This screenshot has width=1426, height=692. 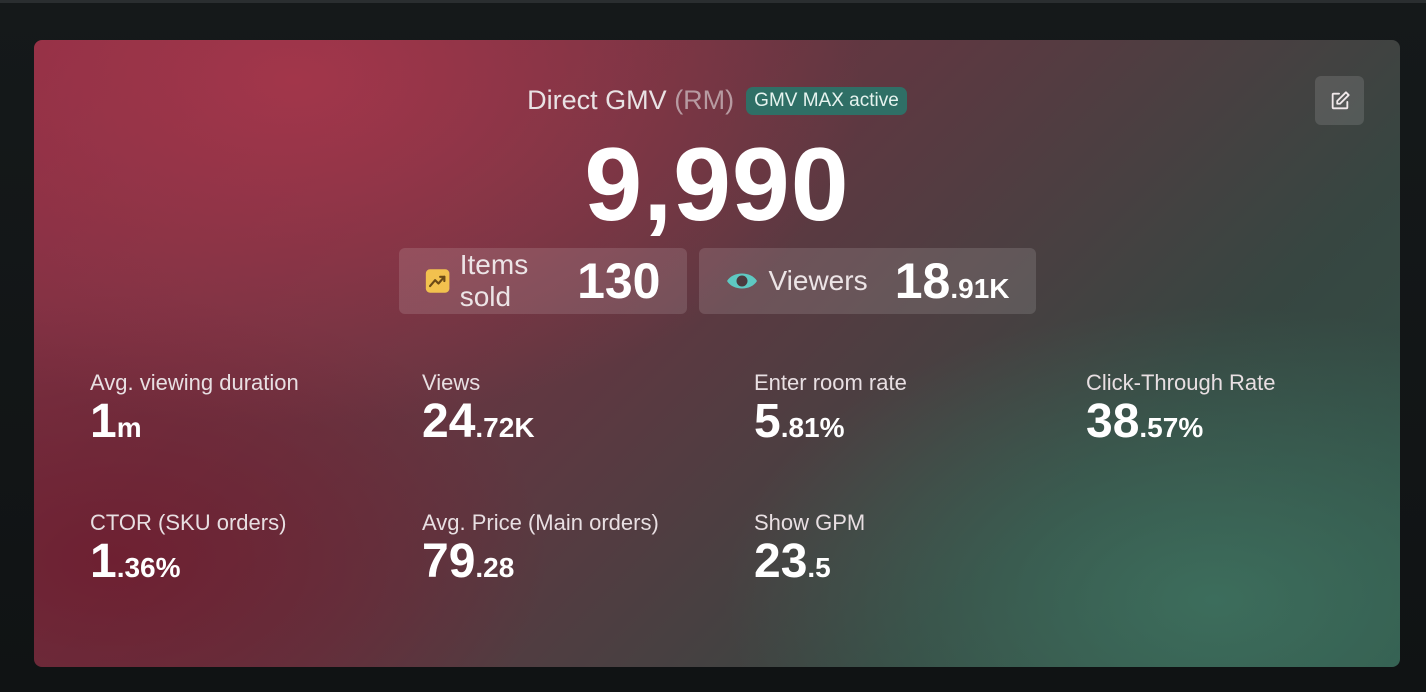 I want to click on summary-chips: Items sold 130 Viewers 18.91K, so click(x=717, y=281).